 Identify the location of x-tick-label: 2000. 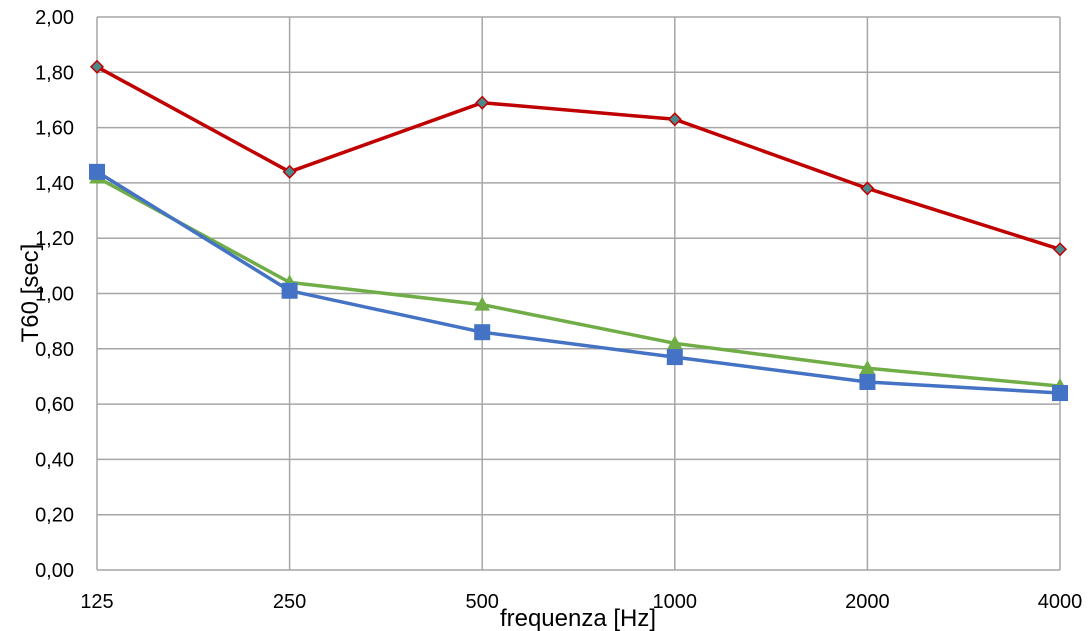
(867, 602).